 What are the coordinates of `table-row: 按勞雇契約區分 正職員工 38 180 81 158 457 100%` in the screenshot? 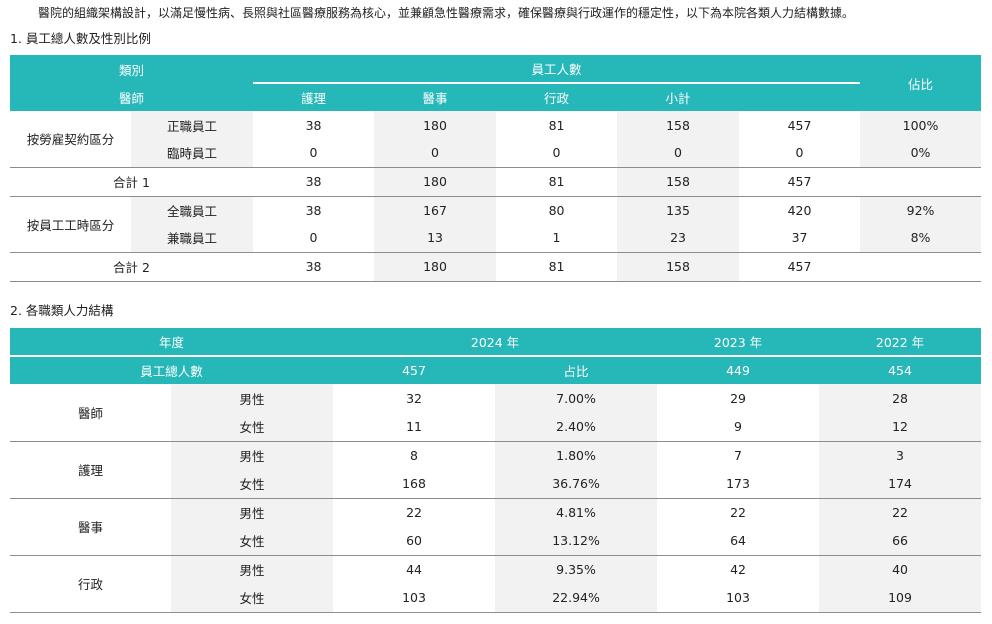 It's located at (496, 139).